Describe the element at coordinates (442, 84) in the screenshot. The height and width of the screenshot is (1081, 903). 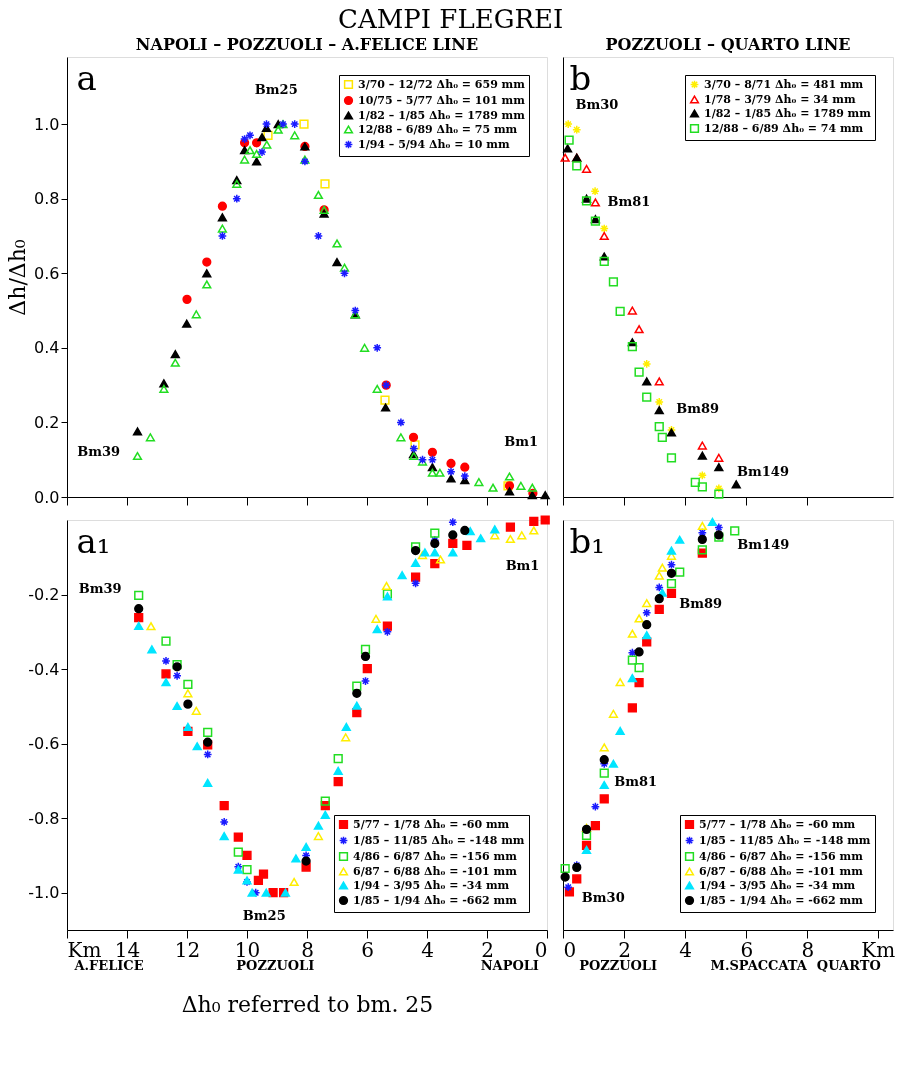
I see `legend-label: 3/70 – 12/72 Δh₀ = 659 mm` at that location.